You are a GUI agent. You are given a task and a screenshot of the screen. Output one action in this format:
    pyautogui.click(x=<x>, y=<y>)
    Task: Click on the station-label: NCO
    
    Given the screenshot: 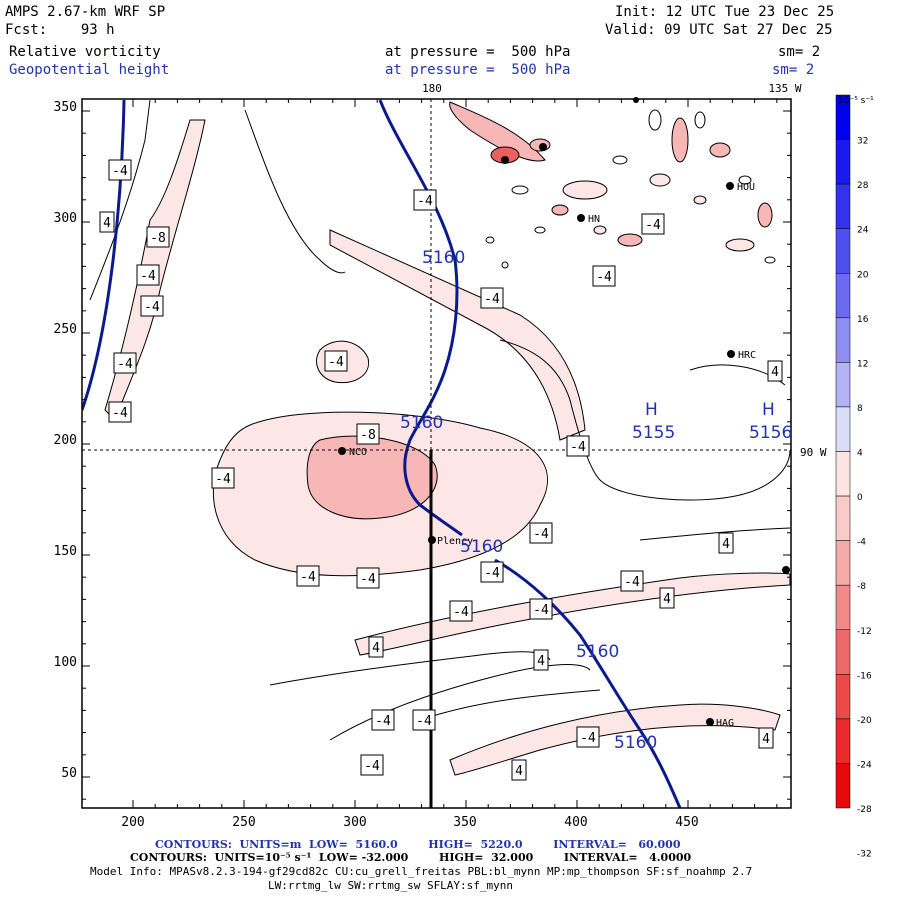 What is the action you would take?
    pyautogui.click(x=358, y=452)
    